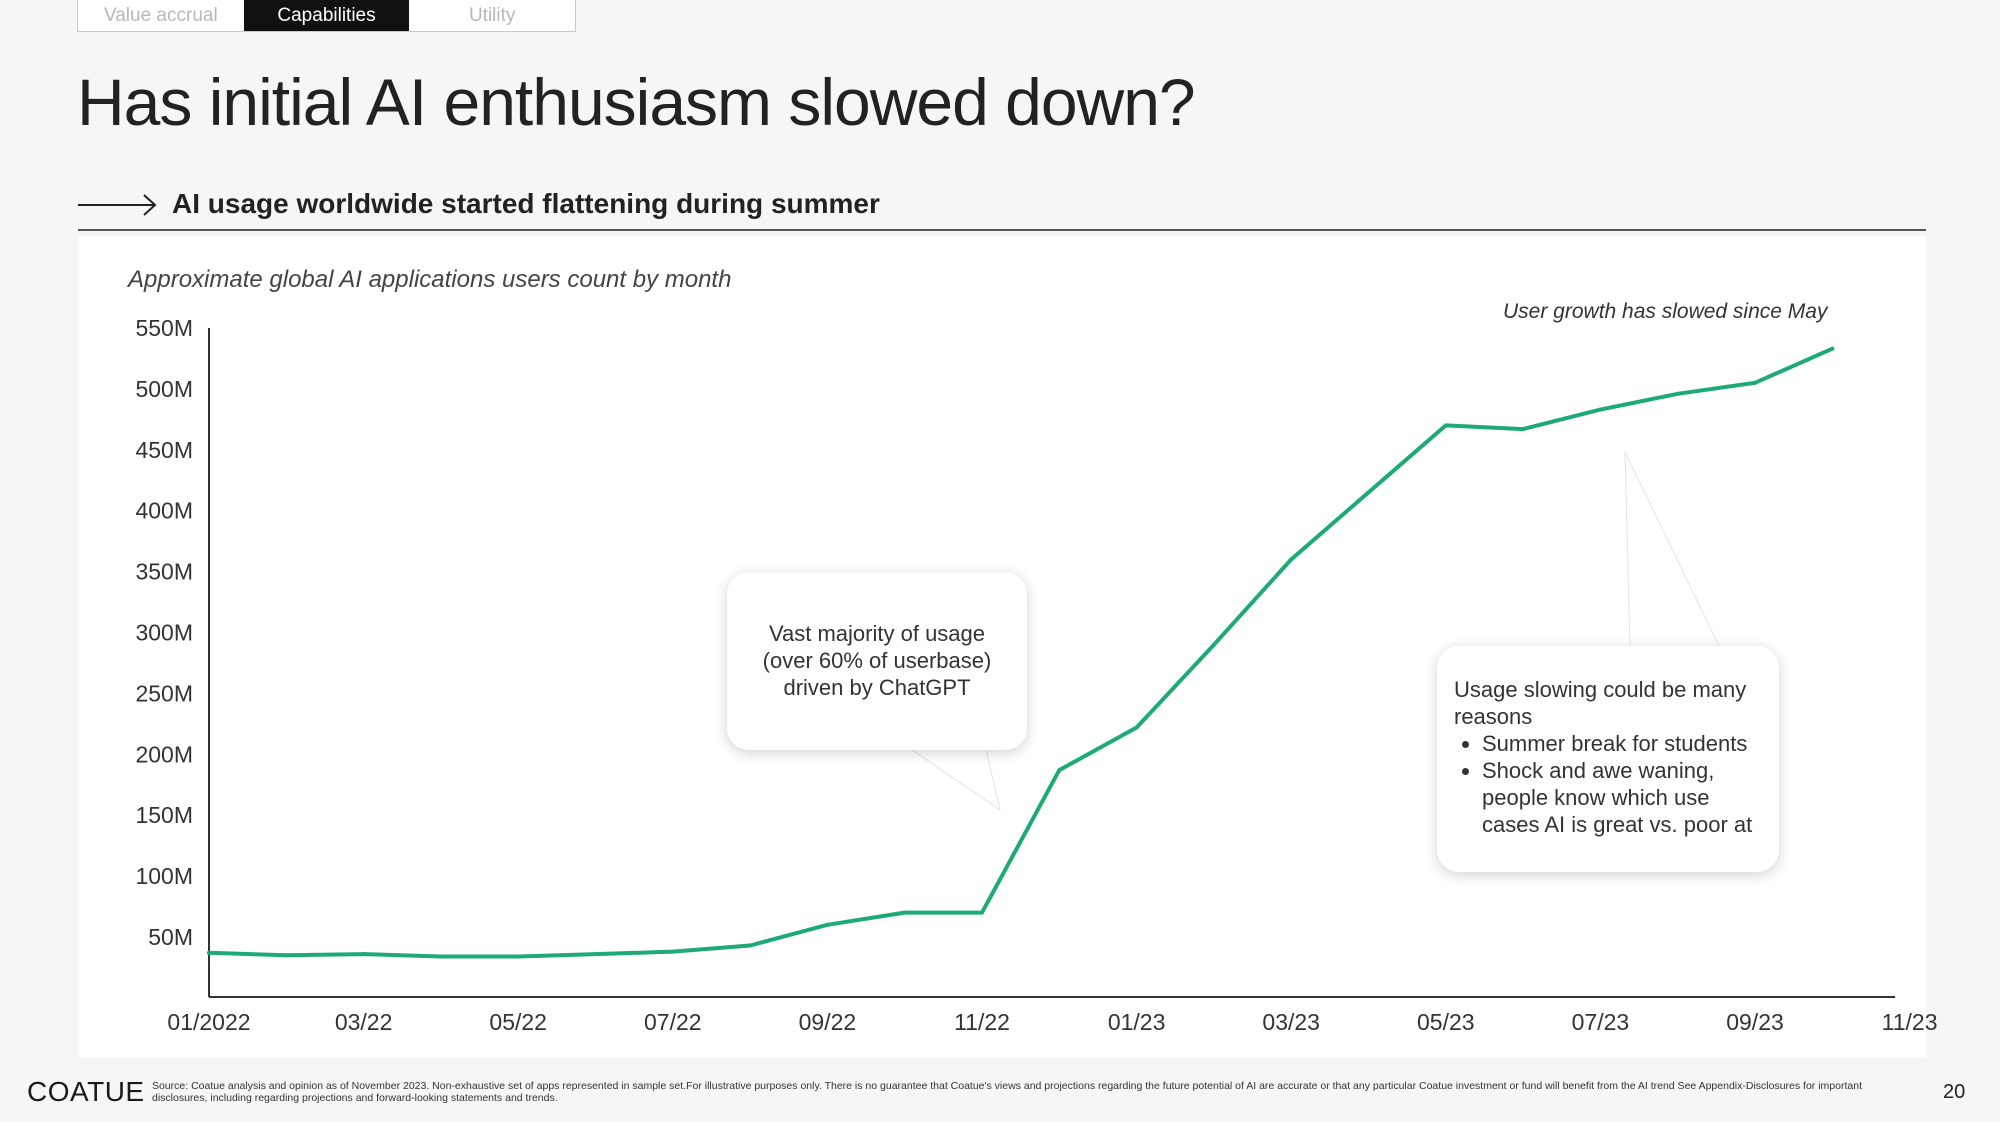  I want to click on page-number: 20, so click(1954, 1092).